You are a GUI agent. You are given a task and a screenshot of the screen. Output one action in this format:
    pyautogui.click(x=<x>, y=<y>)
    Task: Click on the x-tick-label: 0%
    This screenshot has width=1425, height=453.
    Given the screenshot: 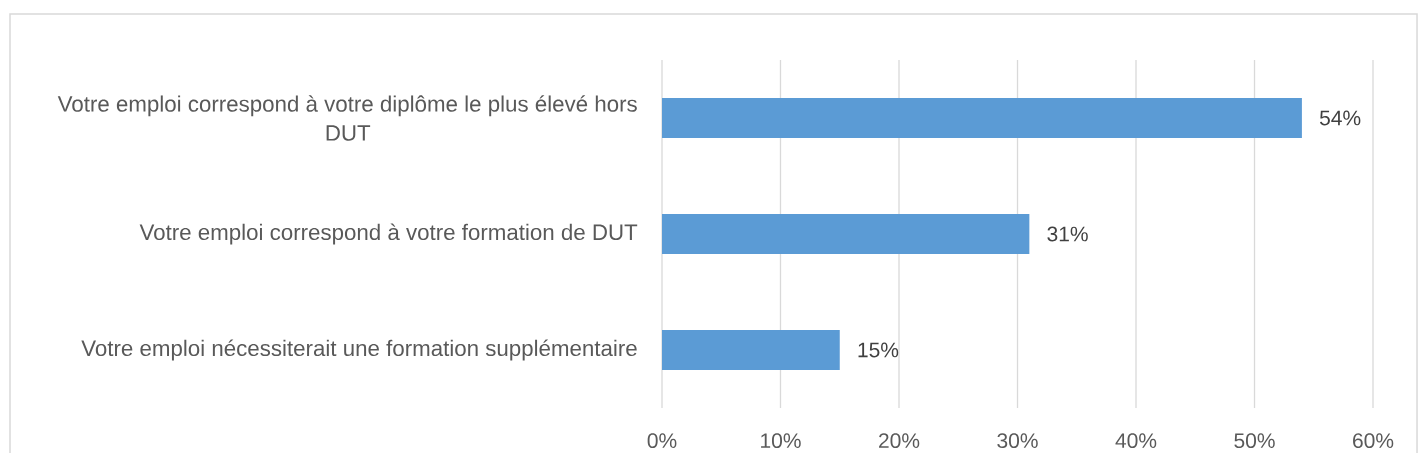 What is the action you would take?
    pyautogui.click(x=662, y=441)
    